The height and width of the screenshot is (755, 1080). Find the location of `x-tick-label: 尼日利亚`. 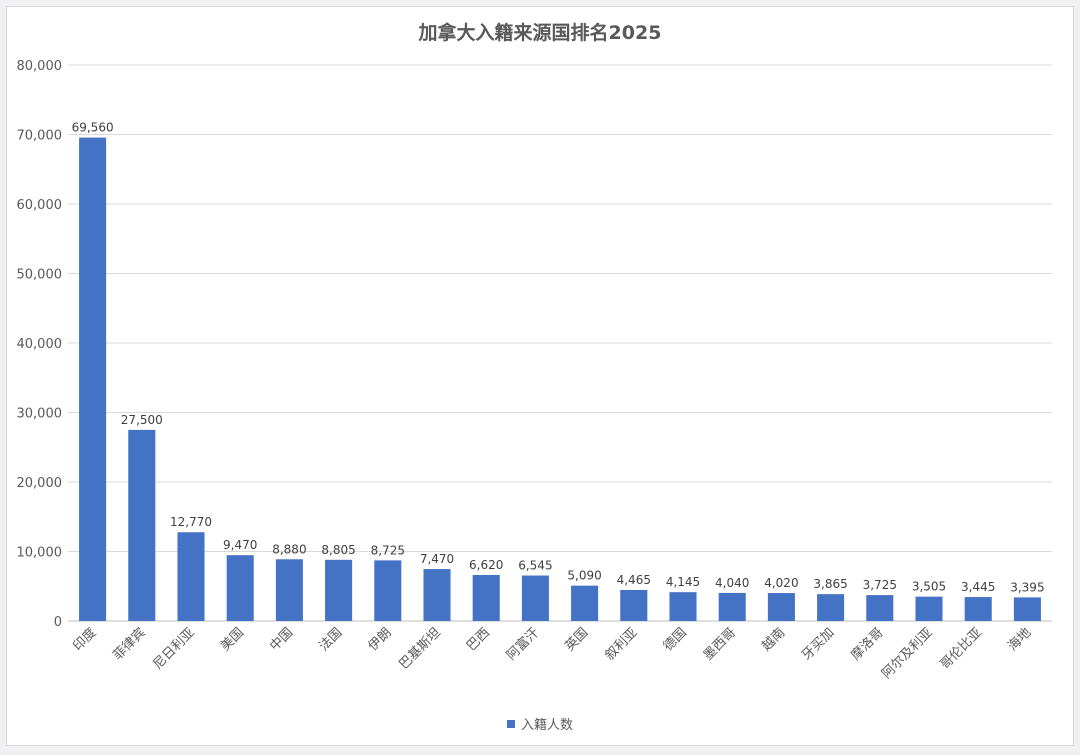

x-tick-label: 尼日利亚 is located at coordinates (173, 648).